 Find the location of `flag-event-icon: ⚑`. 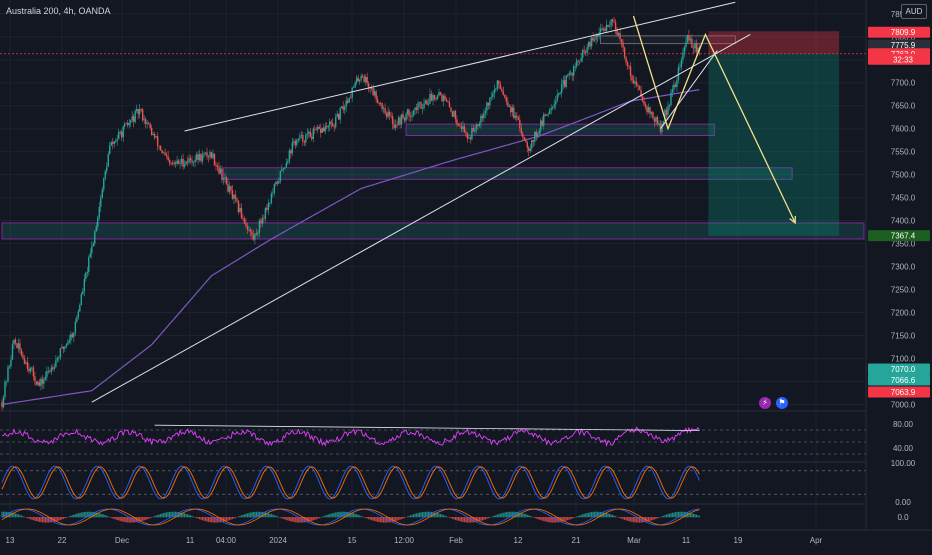

flag-event-icon: ⚑ is located at coordinates (782, 403).